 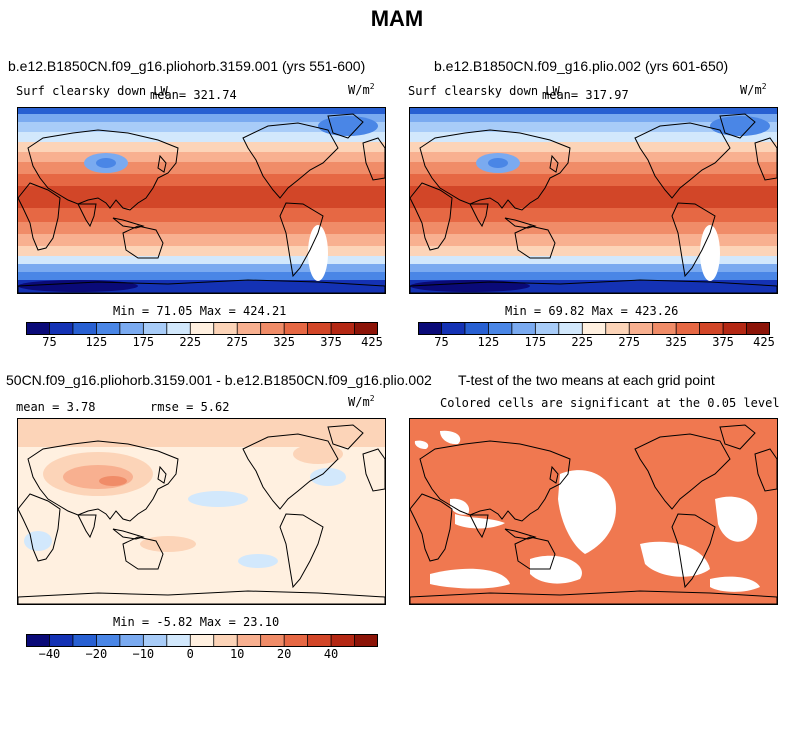 I want to click on figure-title: MAM, so click(x=397, y=18).